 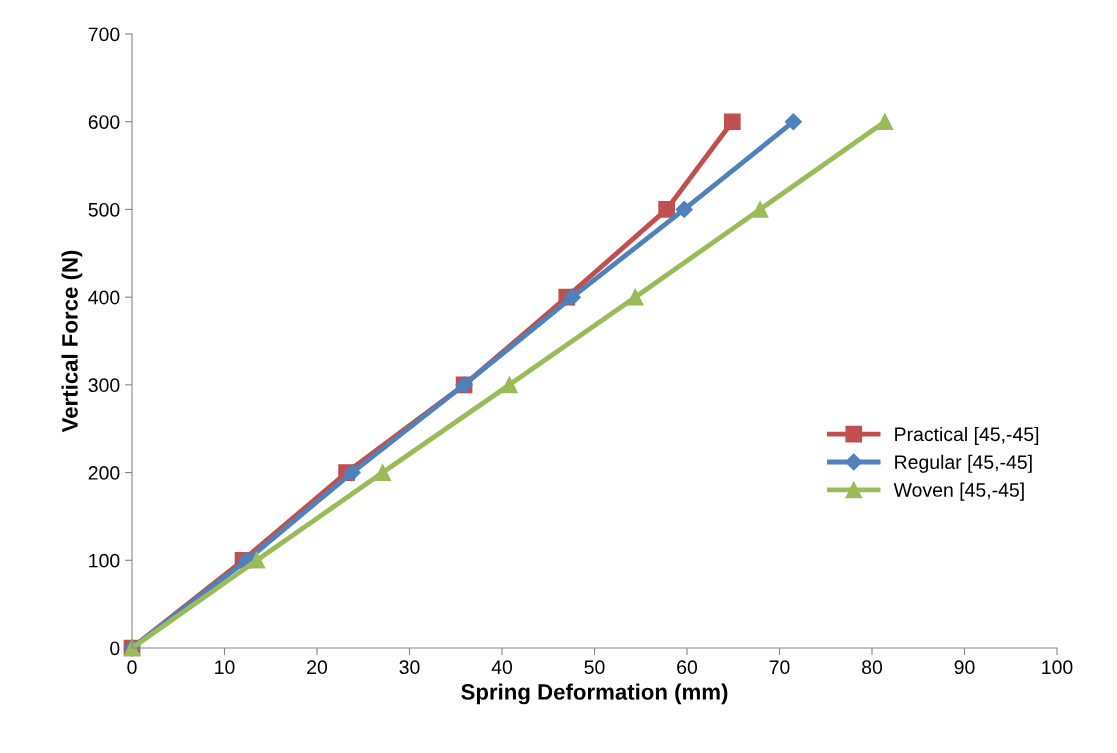 I want to click on y-tick-label: 700, so click(x=104, y=34).